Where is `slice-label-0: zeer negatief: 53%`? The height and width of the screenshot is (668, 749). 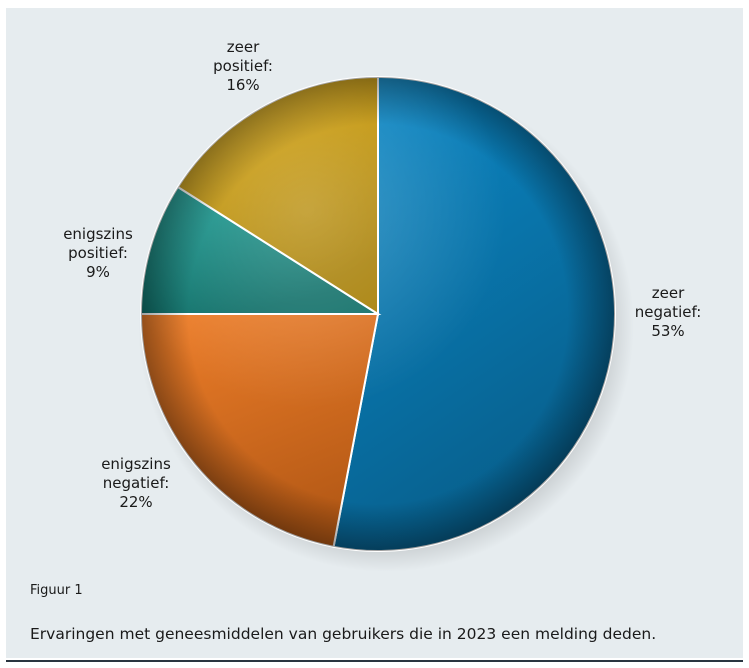
slice-label-0: zeer negatief: 53% is located at coordinates (668, 312).